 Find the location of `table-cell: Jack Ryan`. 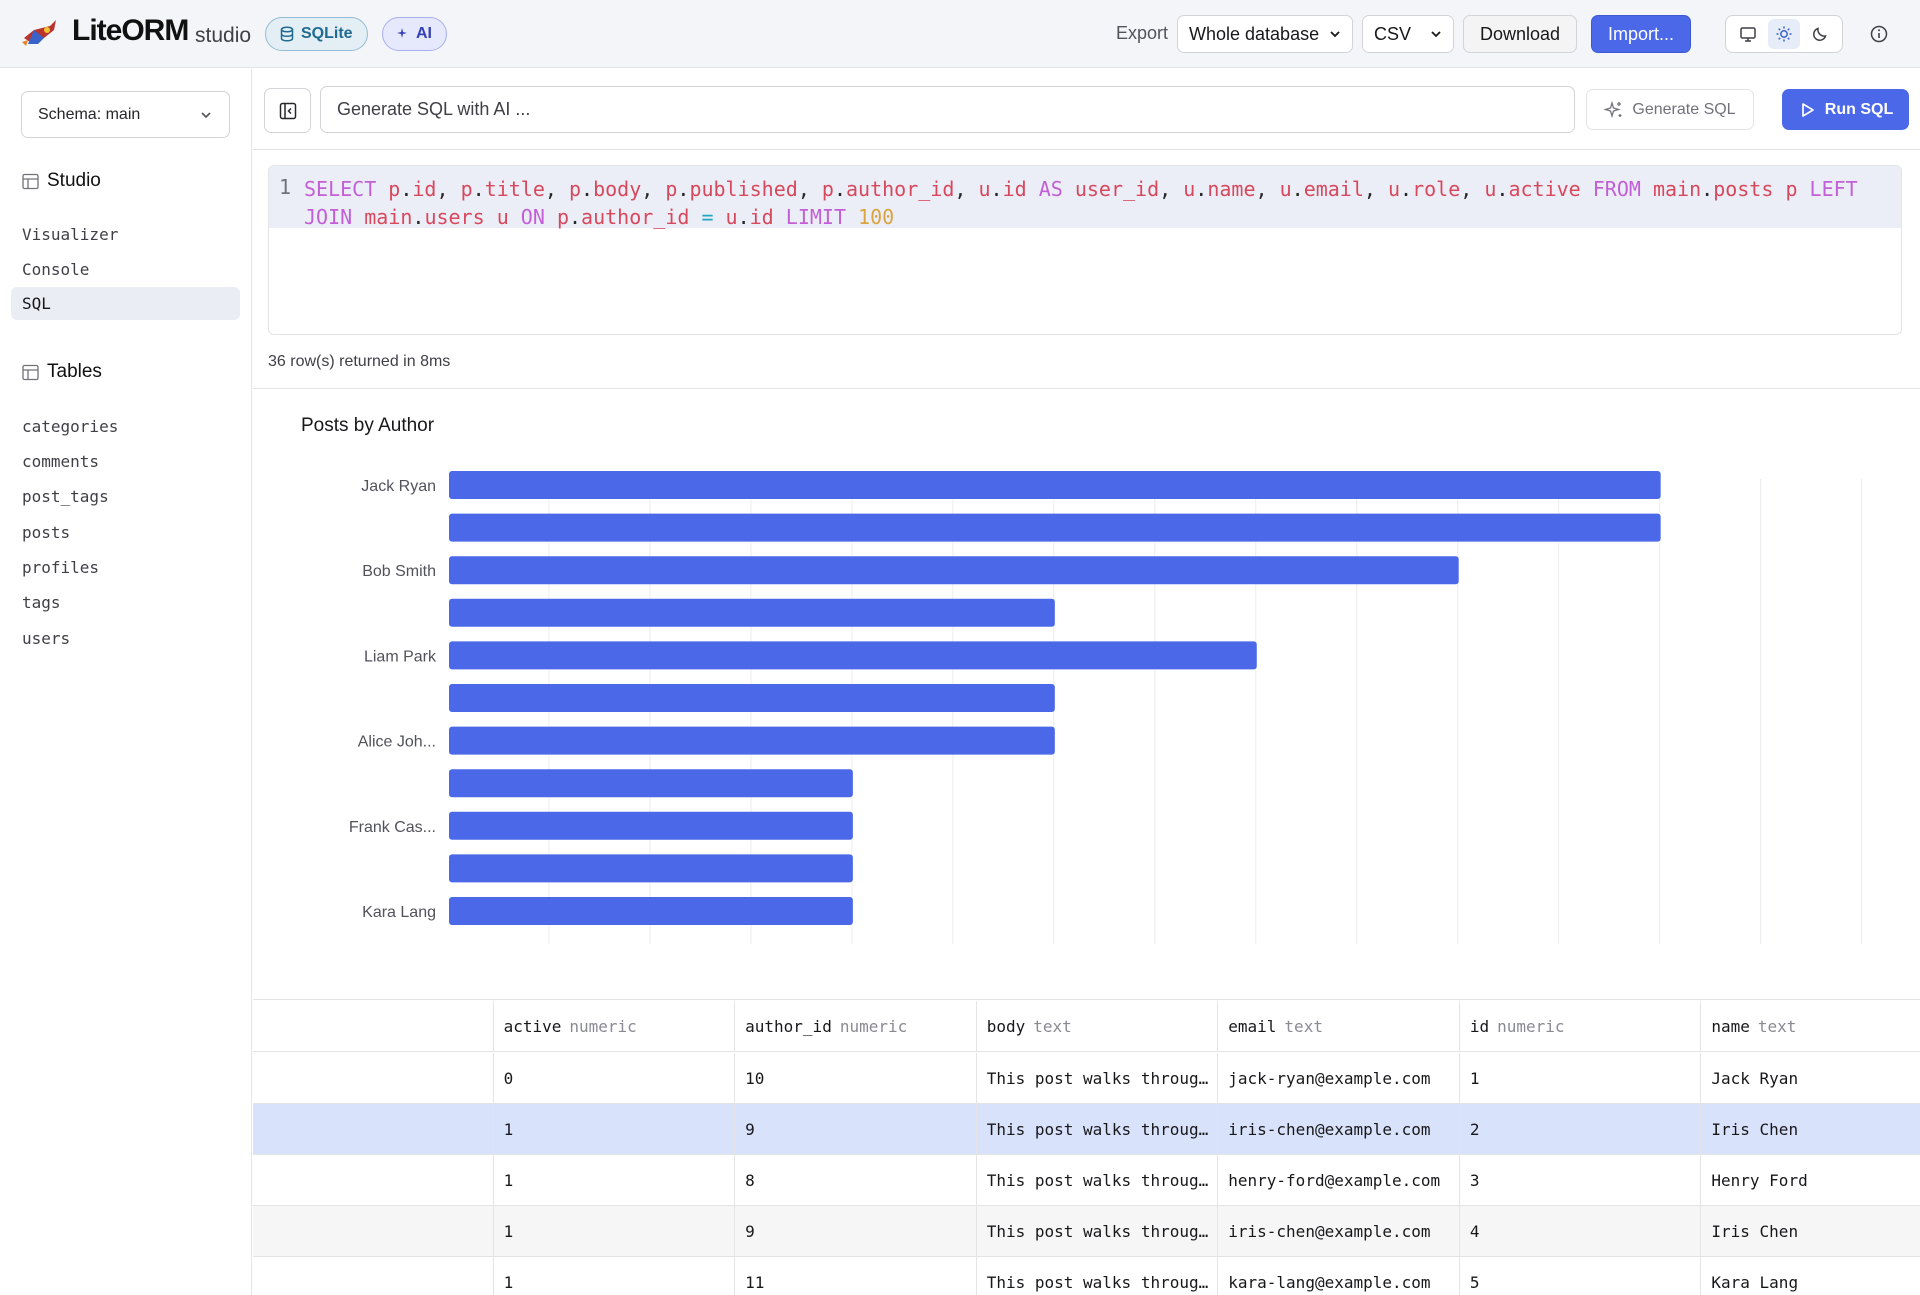

table-cell: Jack Ryan is located at coordinates (1755, 1078).